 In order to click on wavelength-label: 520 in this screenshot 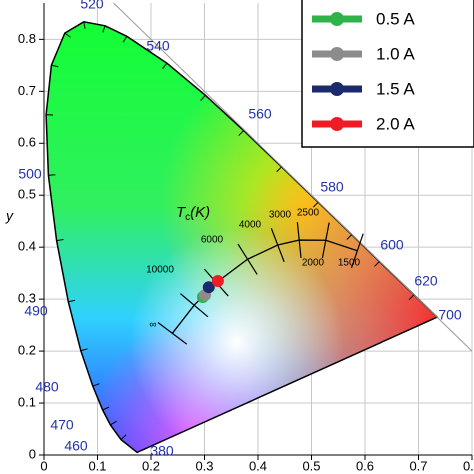, I will do `click(92, 6)`.